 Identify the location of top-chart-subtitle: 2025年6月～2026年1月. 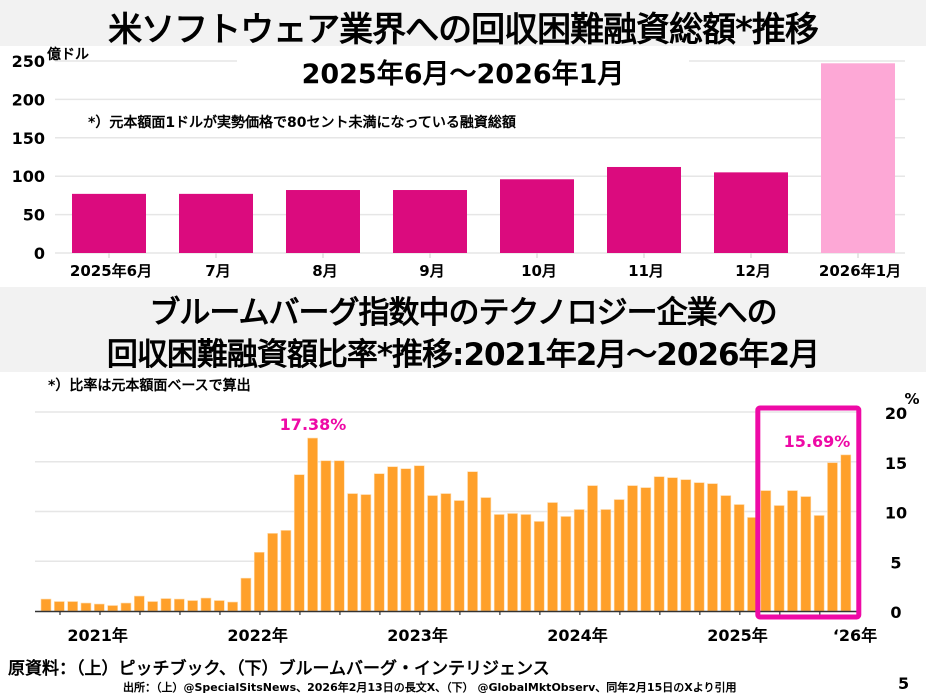
(463, 74).